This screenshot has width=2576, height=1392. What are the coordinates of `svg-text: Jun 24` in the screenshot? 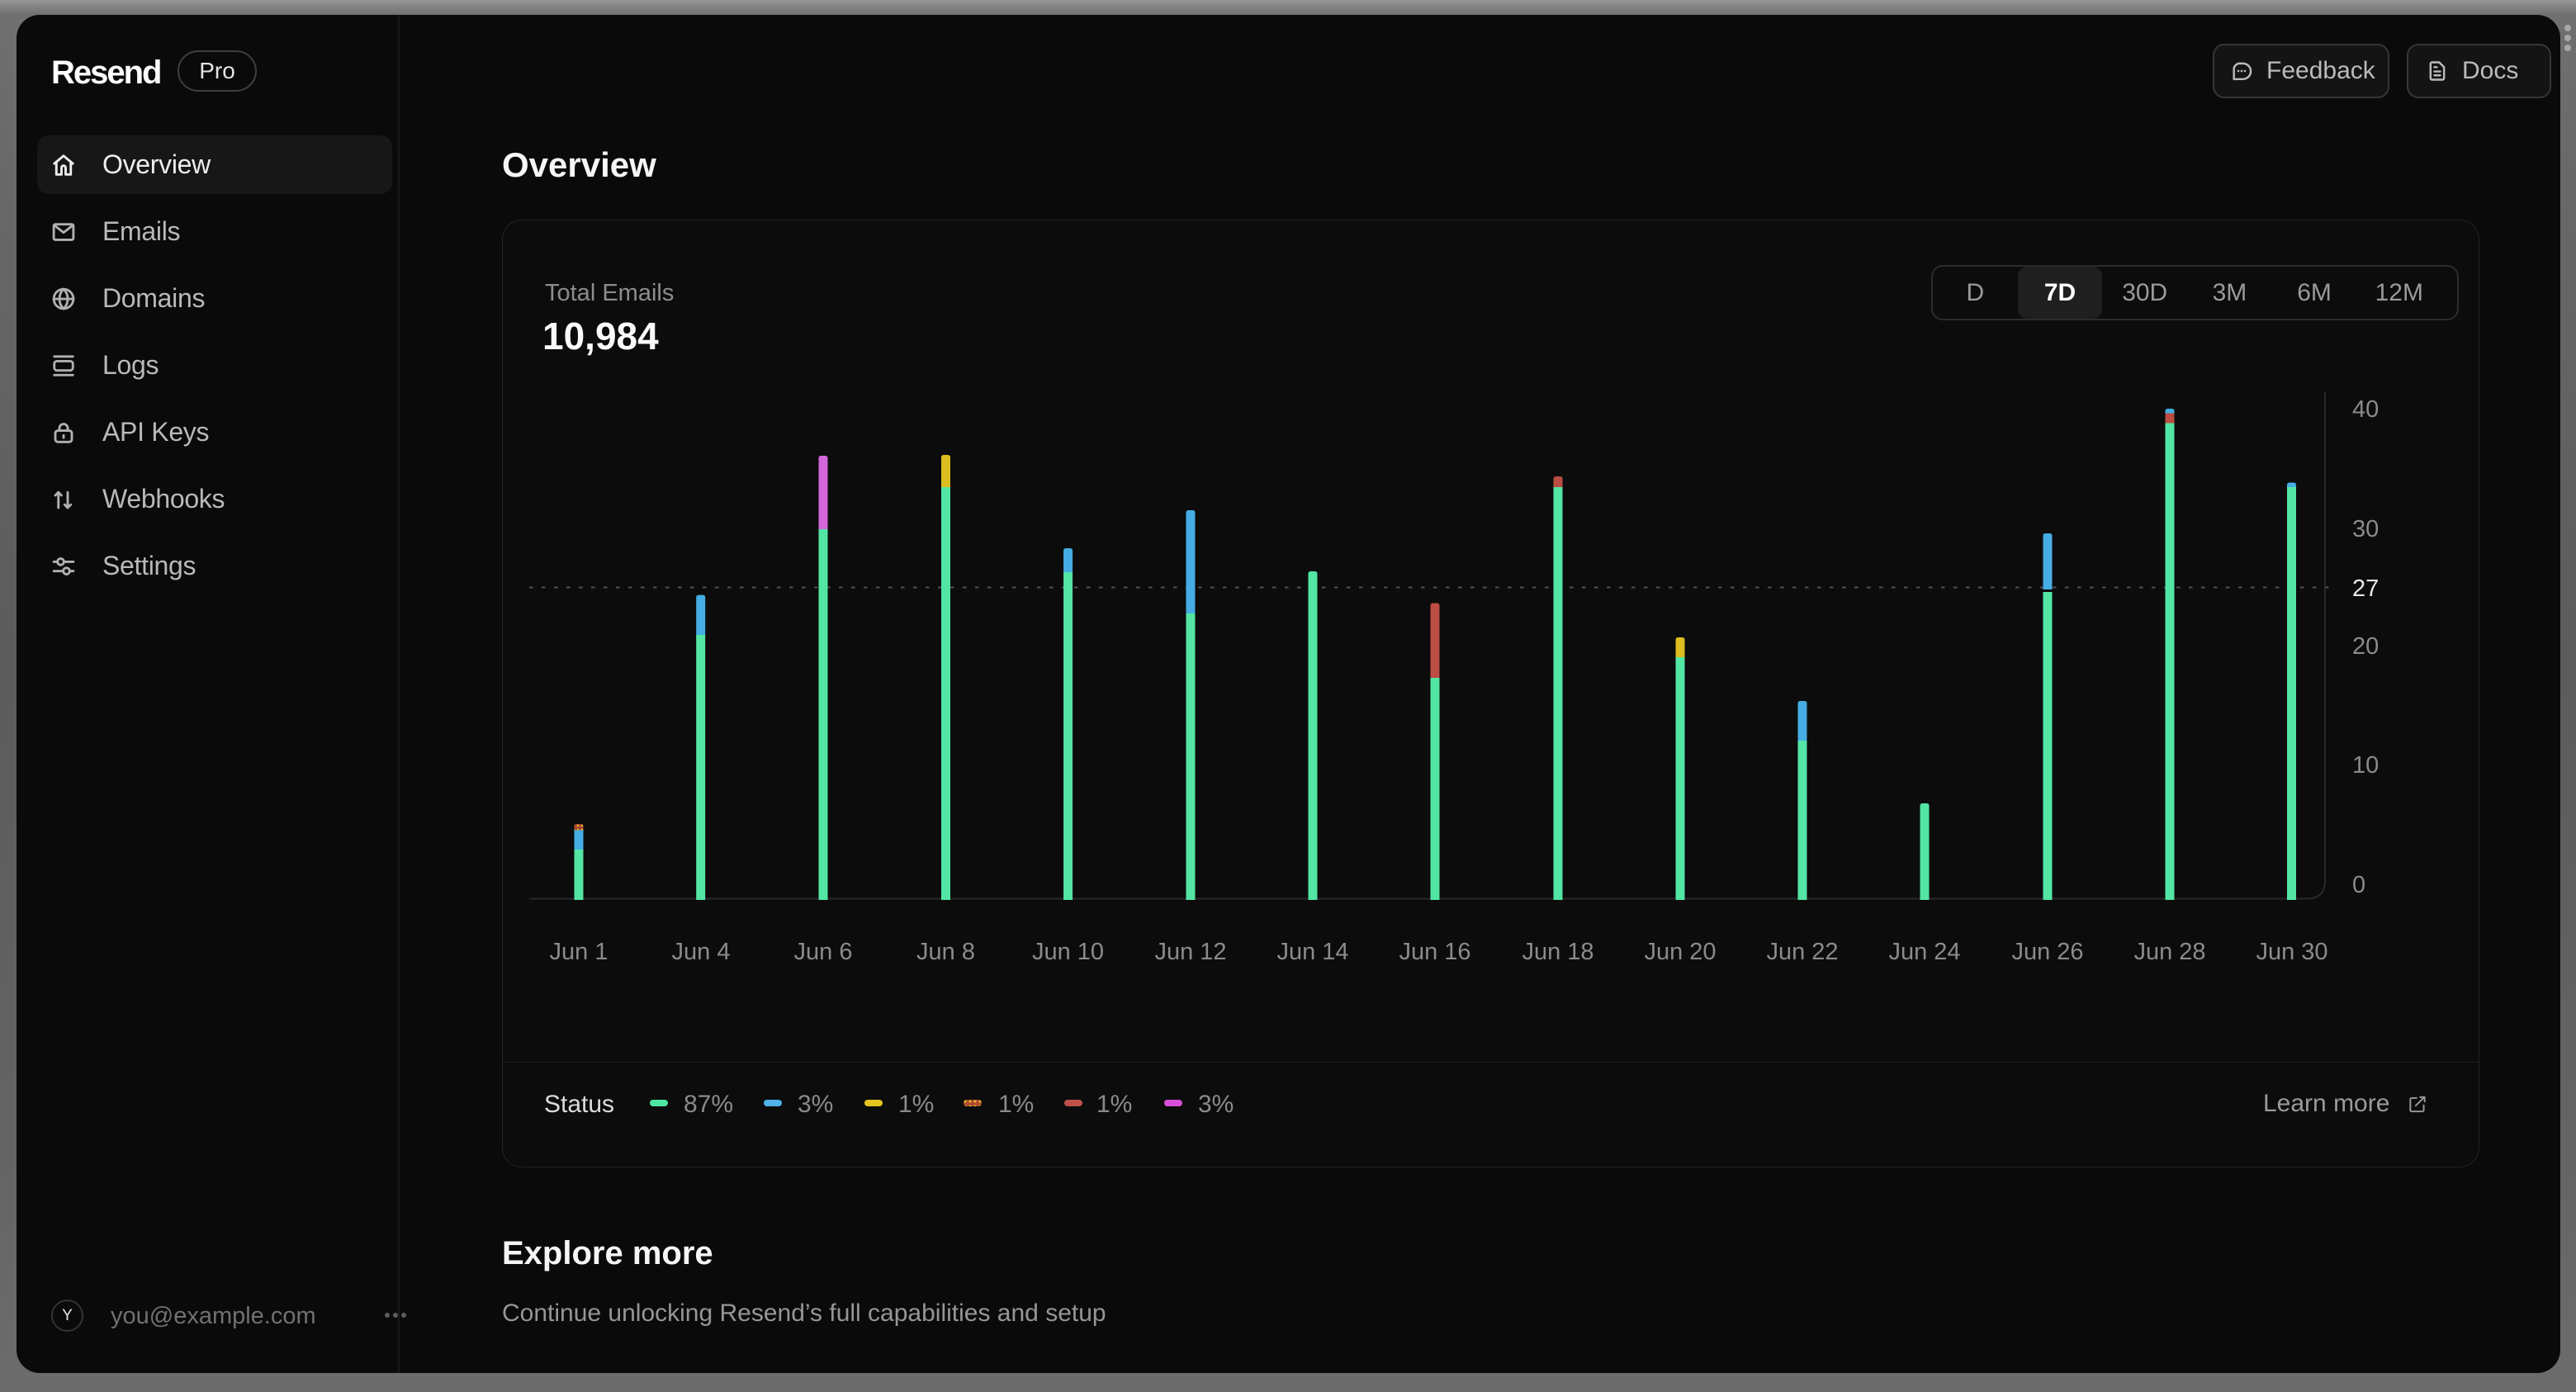 It's located at (1924, 952).